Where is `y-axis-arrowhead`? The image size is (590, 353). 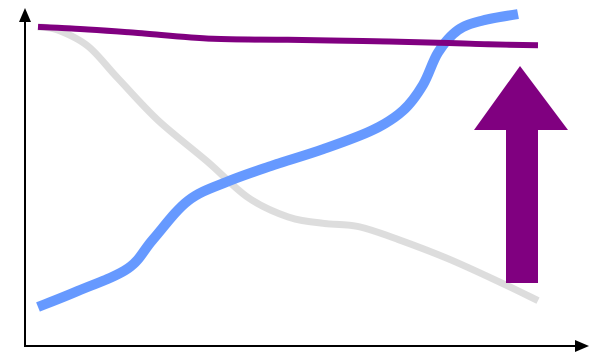
y-axis-arrowhead is located at coordinates (25, 15).